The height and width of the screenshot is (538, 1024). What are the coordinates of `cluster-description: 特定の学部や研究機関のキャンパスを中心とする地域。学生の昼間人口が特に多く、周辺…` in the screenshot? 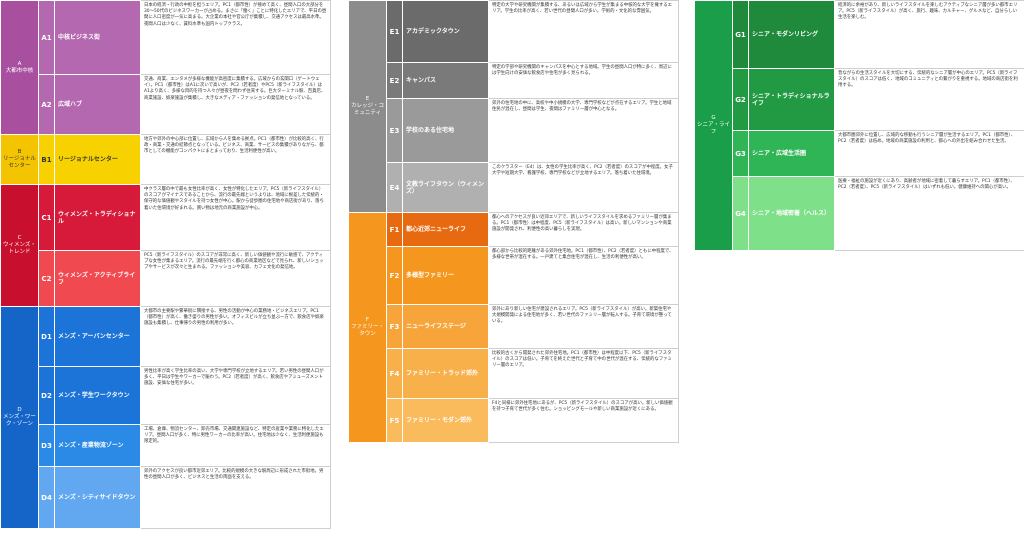 It's located at (583, 80).